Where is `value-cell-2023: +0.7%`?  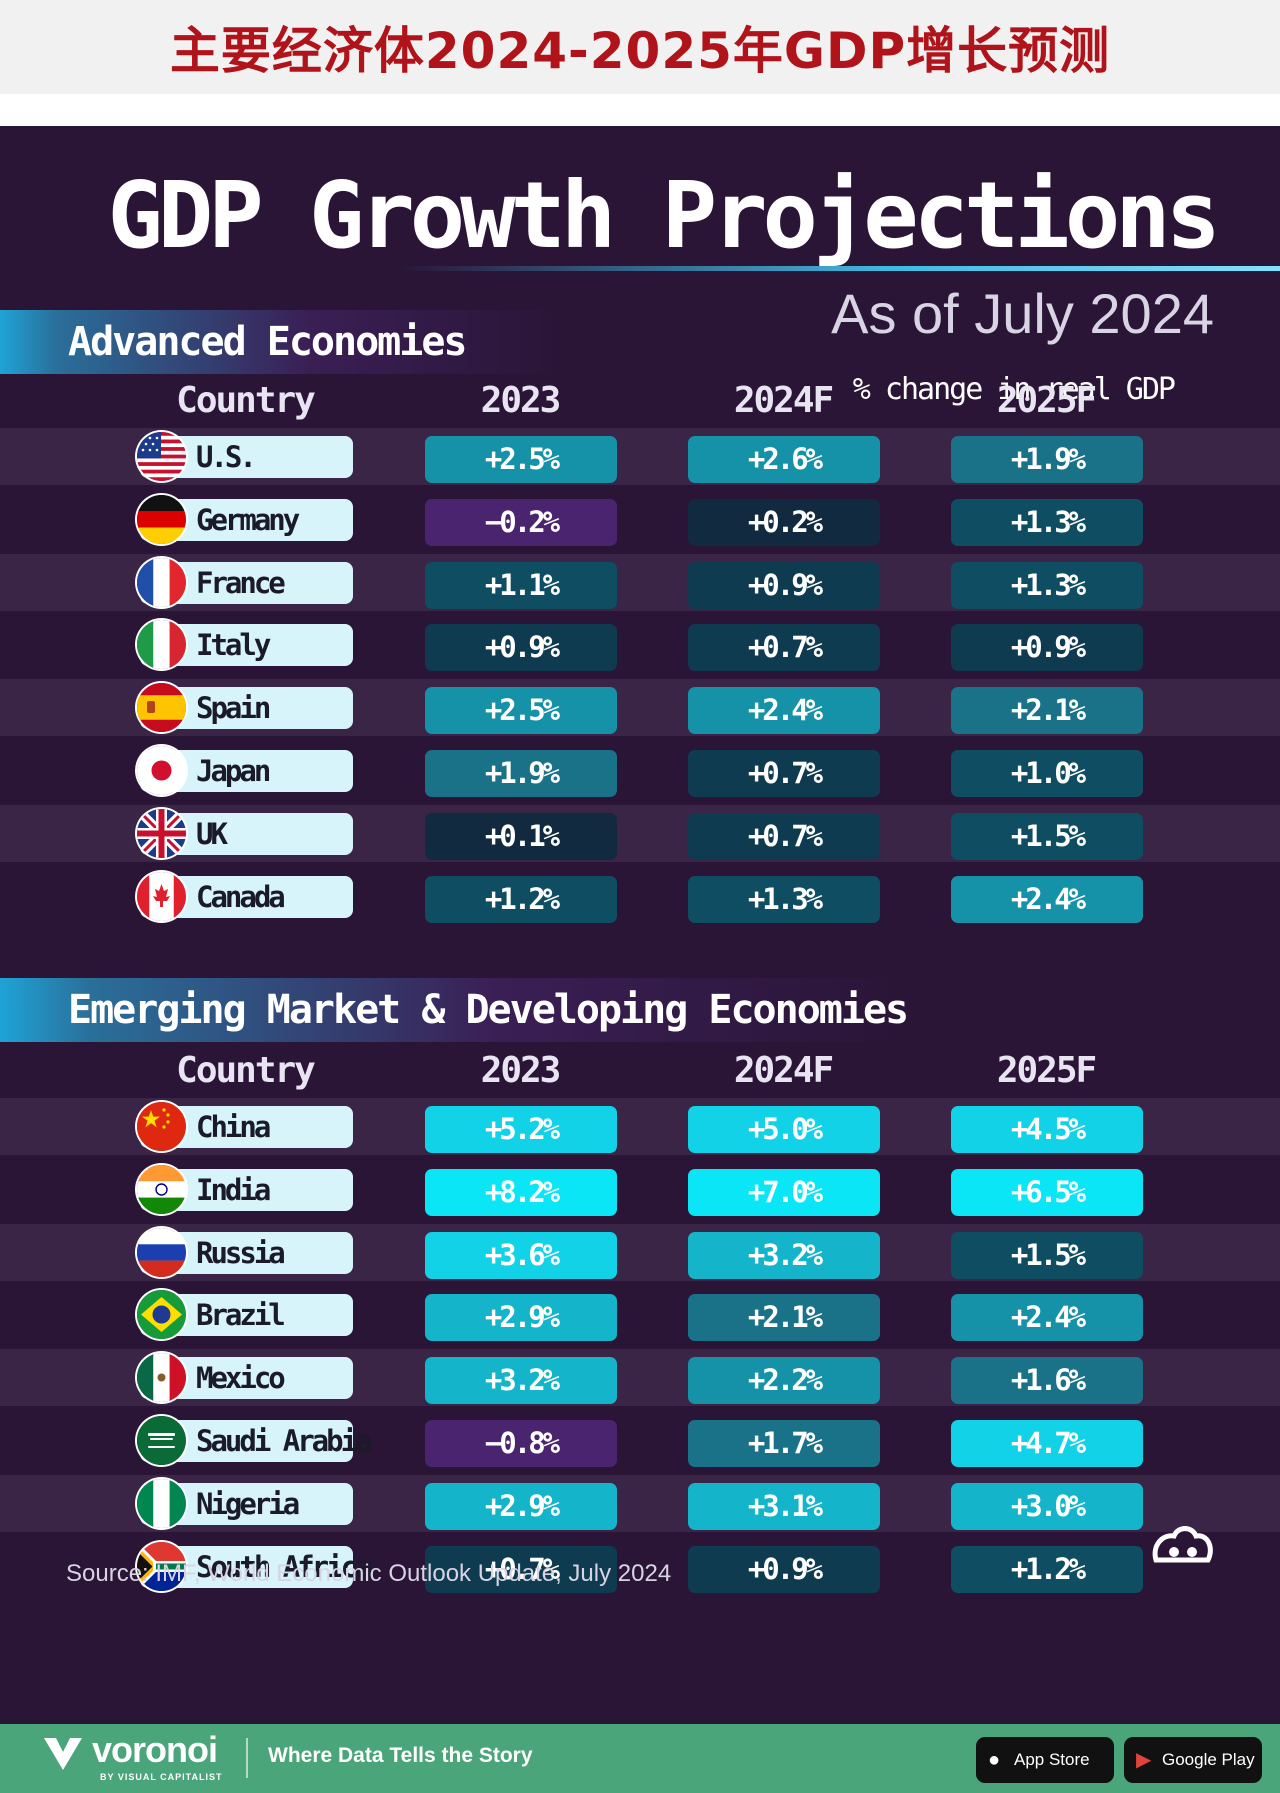
value-cell-2023: +0.7% is located at coordinates (521, 1569).